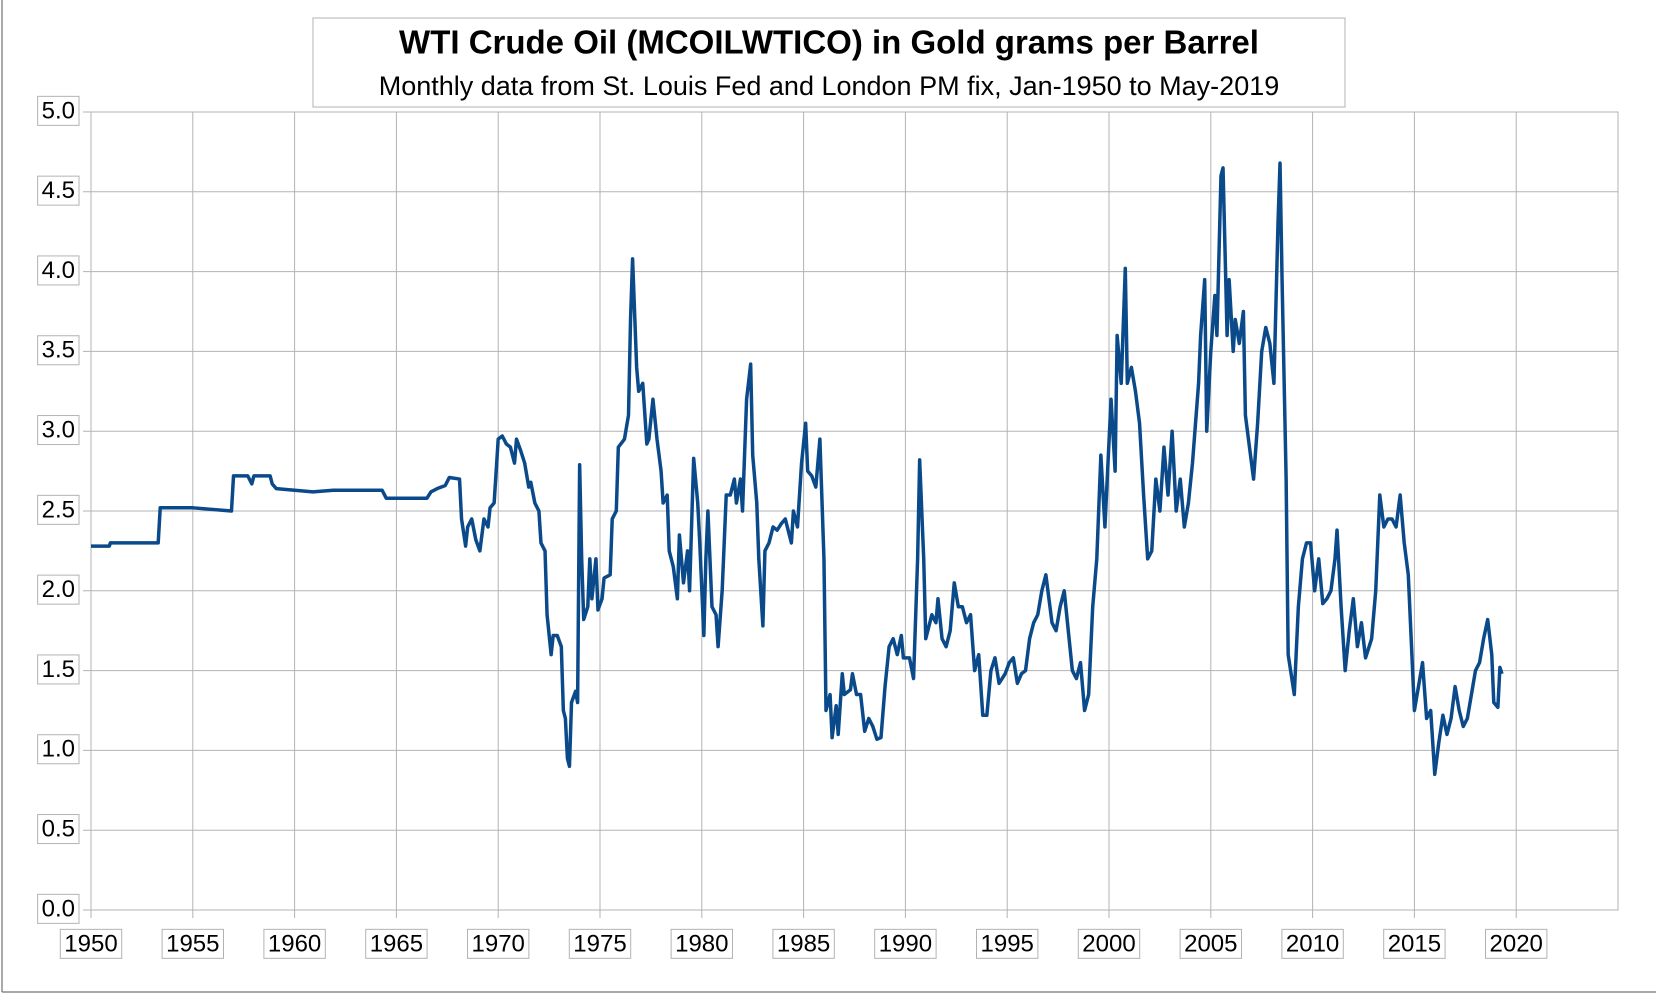 The image size is (1656, 1000). I want to click on y-tick-label: 3.5, so click(58, 350).